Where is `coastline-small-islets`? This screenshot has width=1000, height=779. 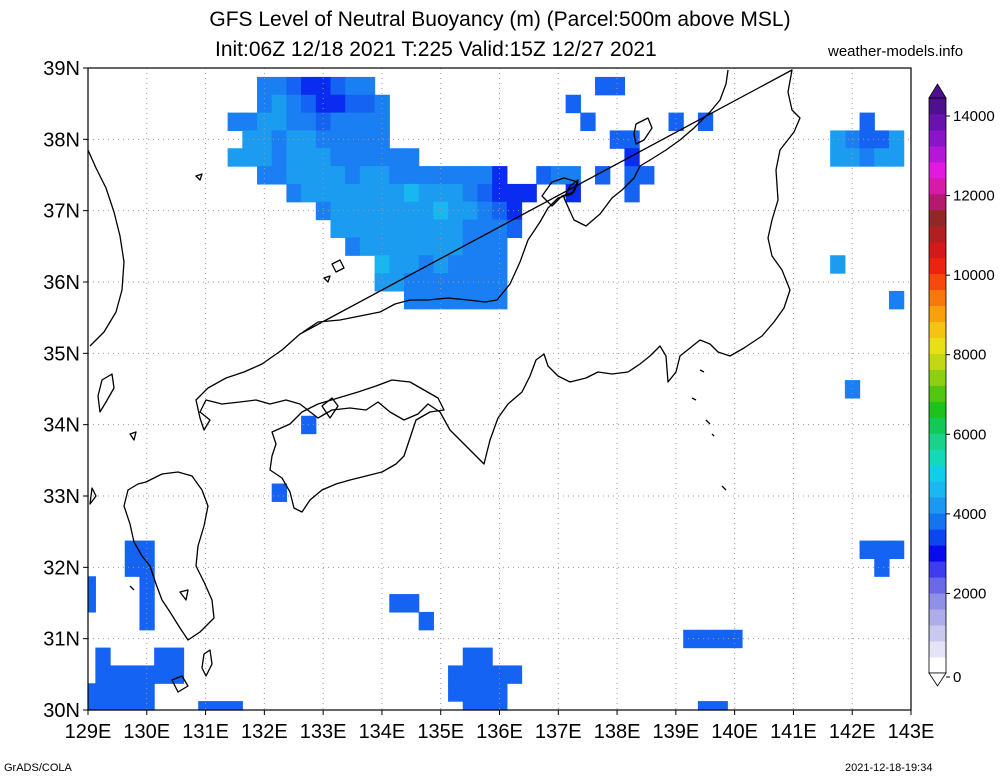
coastline-small-islets is located at coordinates (230, 387).